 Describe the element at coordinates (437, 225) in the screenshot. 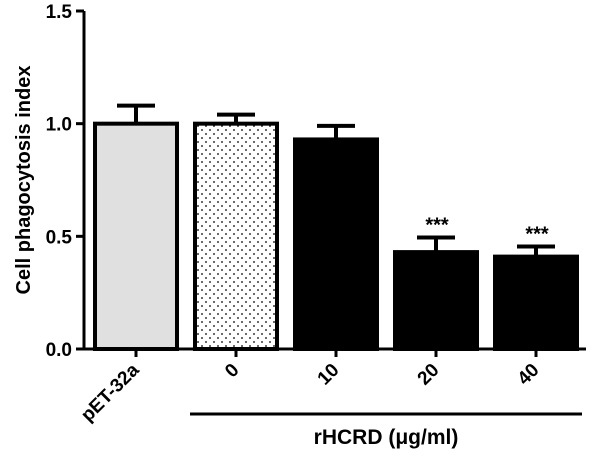

I see `significance-label-20: ***` at that location.